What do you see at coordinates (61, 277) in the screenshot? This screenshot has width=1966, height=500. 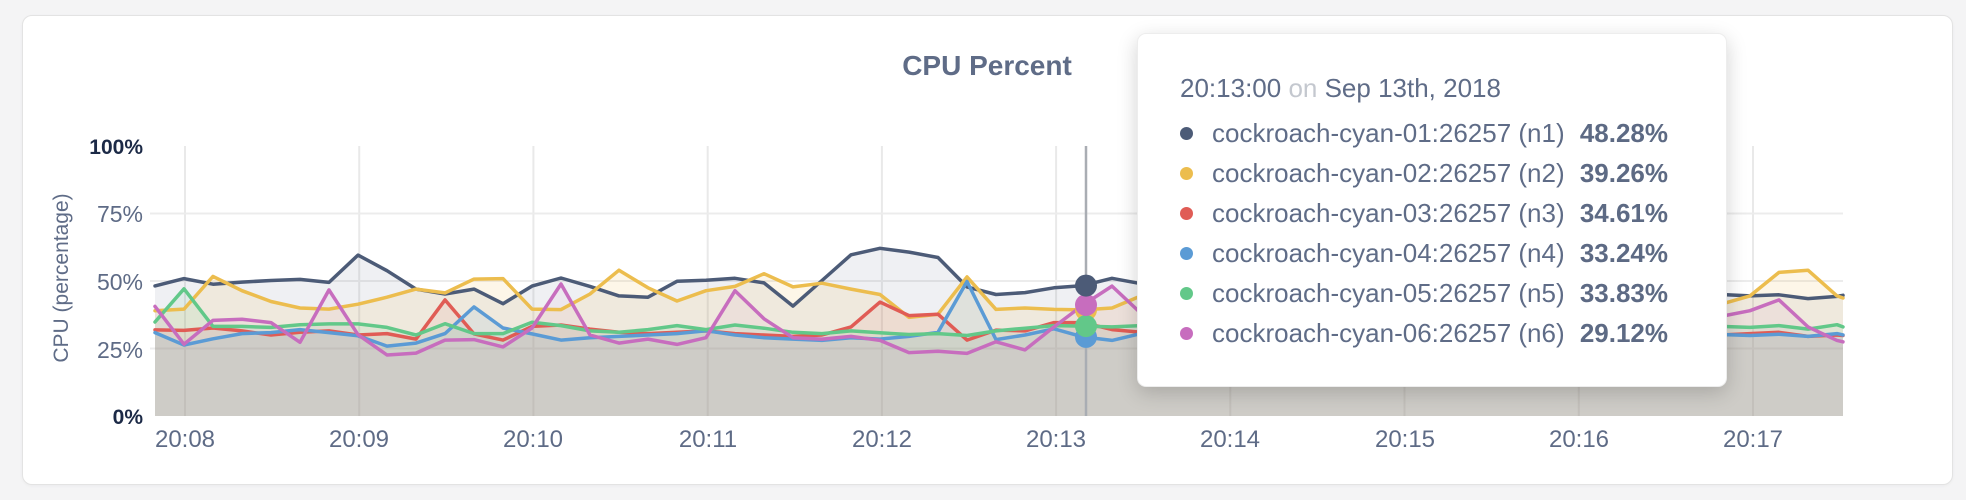 I see `svg-text: CPU (percentage)` at bounding box center [61, 277].